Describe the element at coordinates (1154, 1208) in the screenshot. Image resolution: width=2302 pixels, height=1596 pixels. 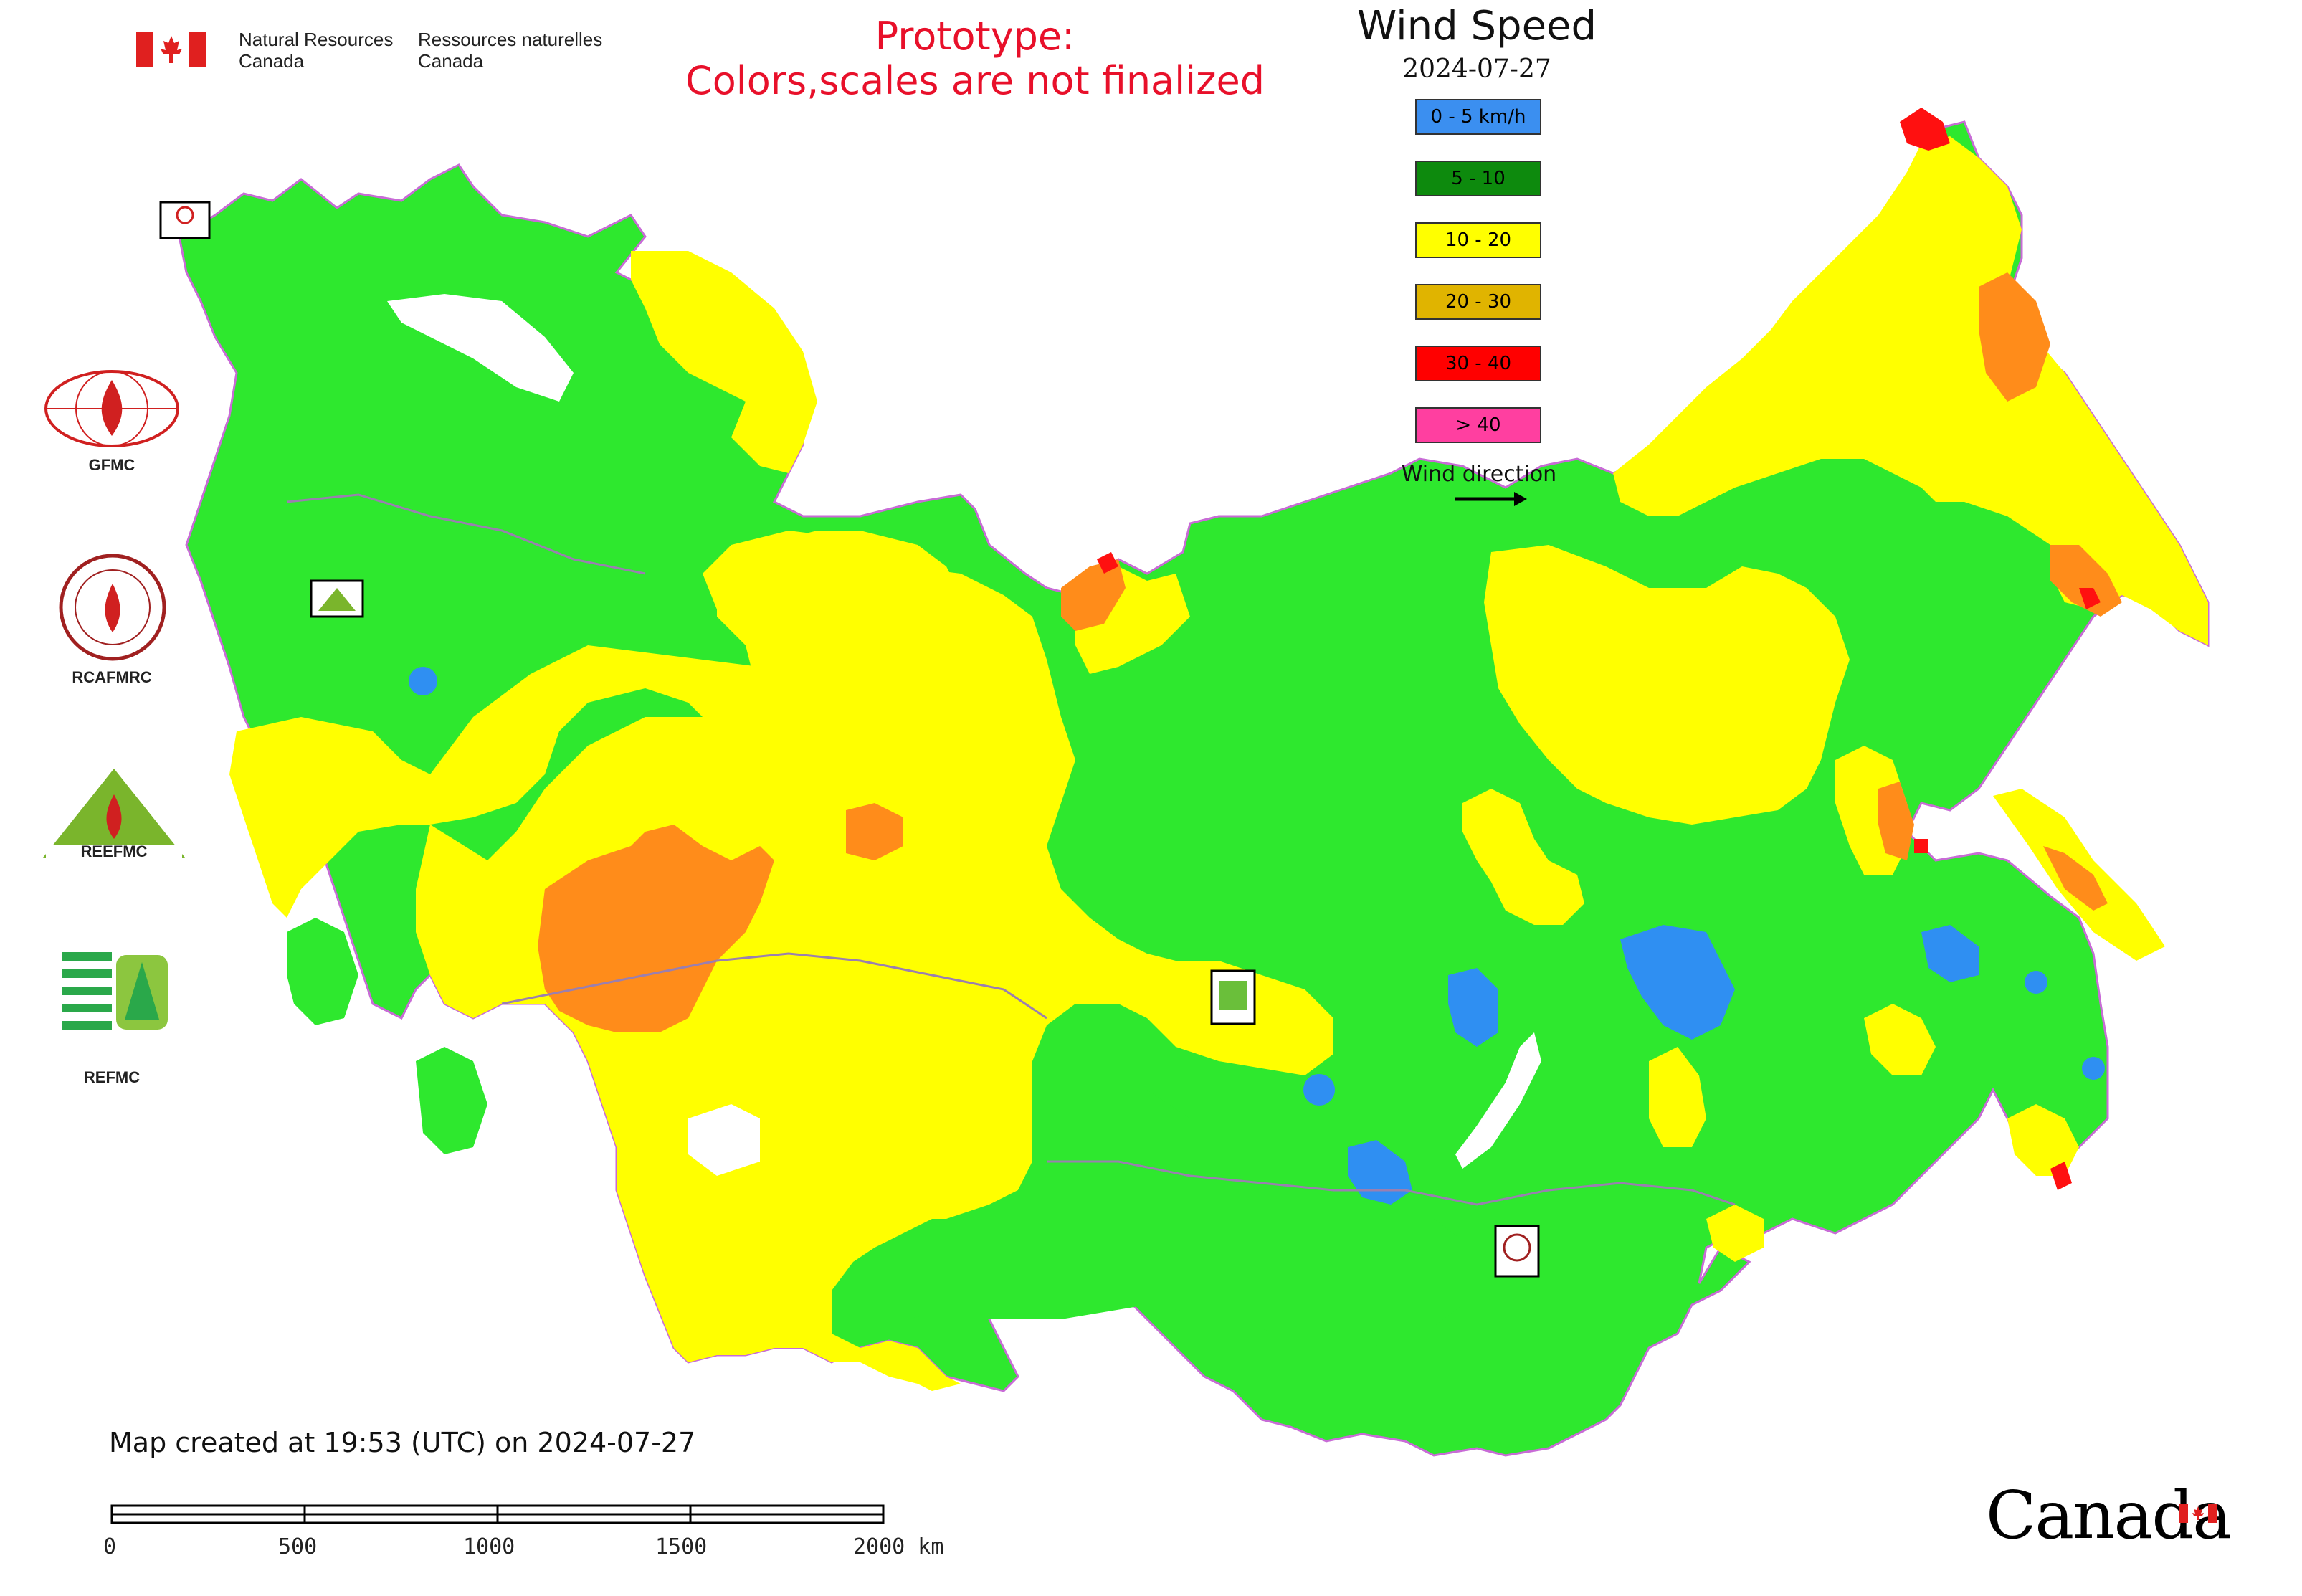
I see `green-zone-south` at that location.